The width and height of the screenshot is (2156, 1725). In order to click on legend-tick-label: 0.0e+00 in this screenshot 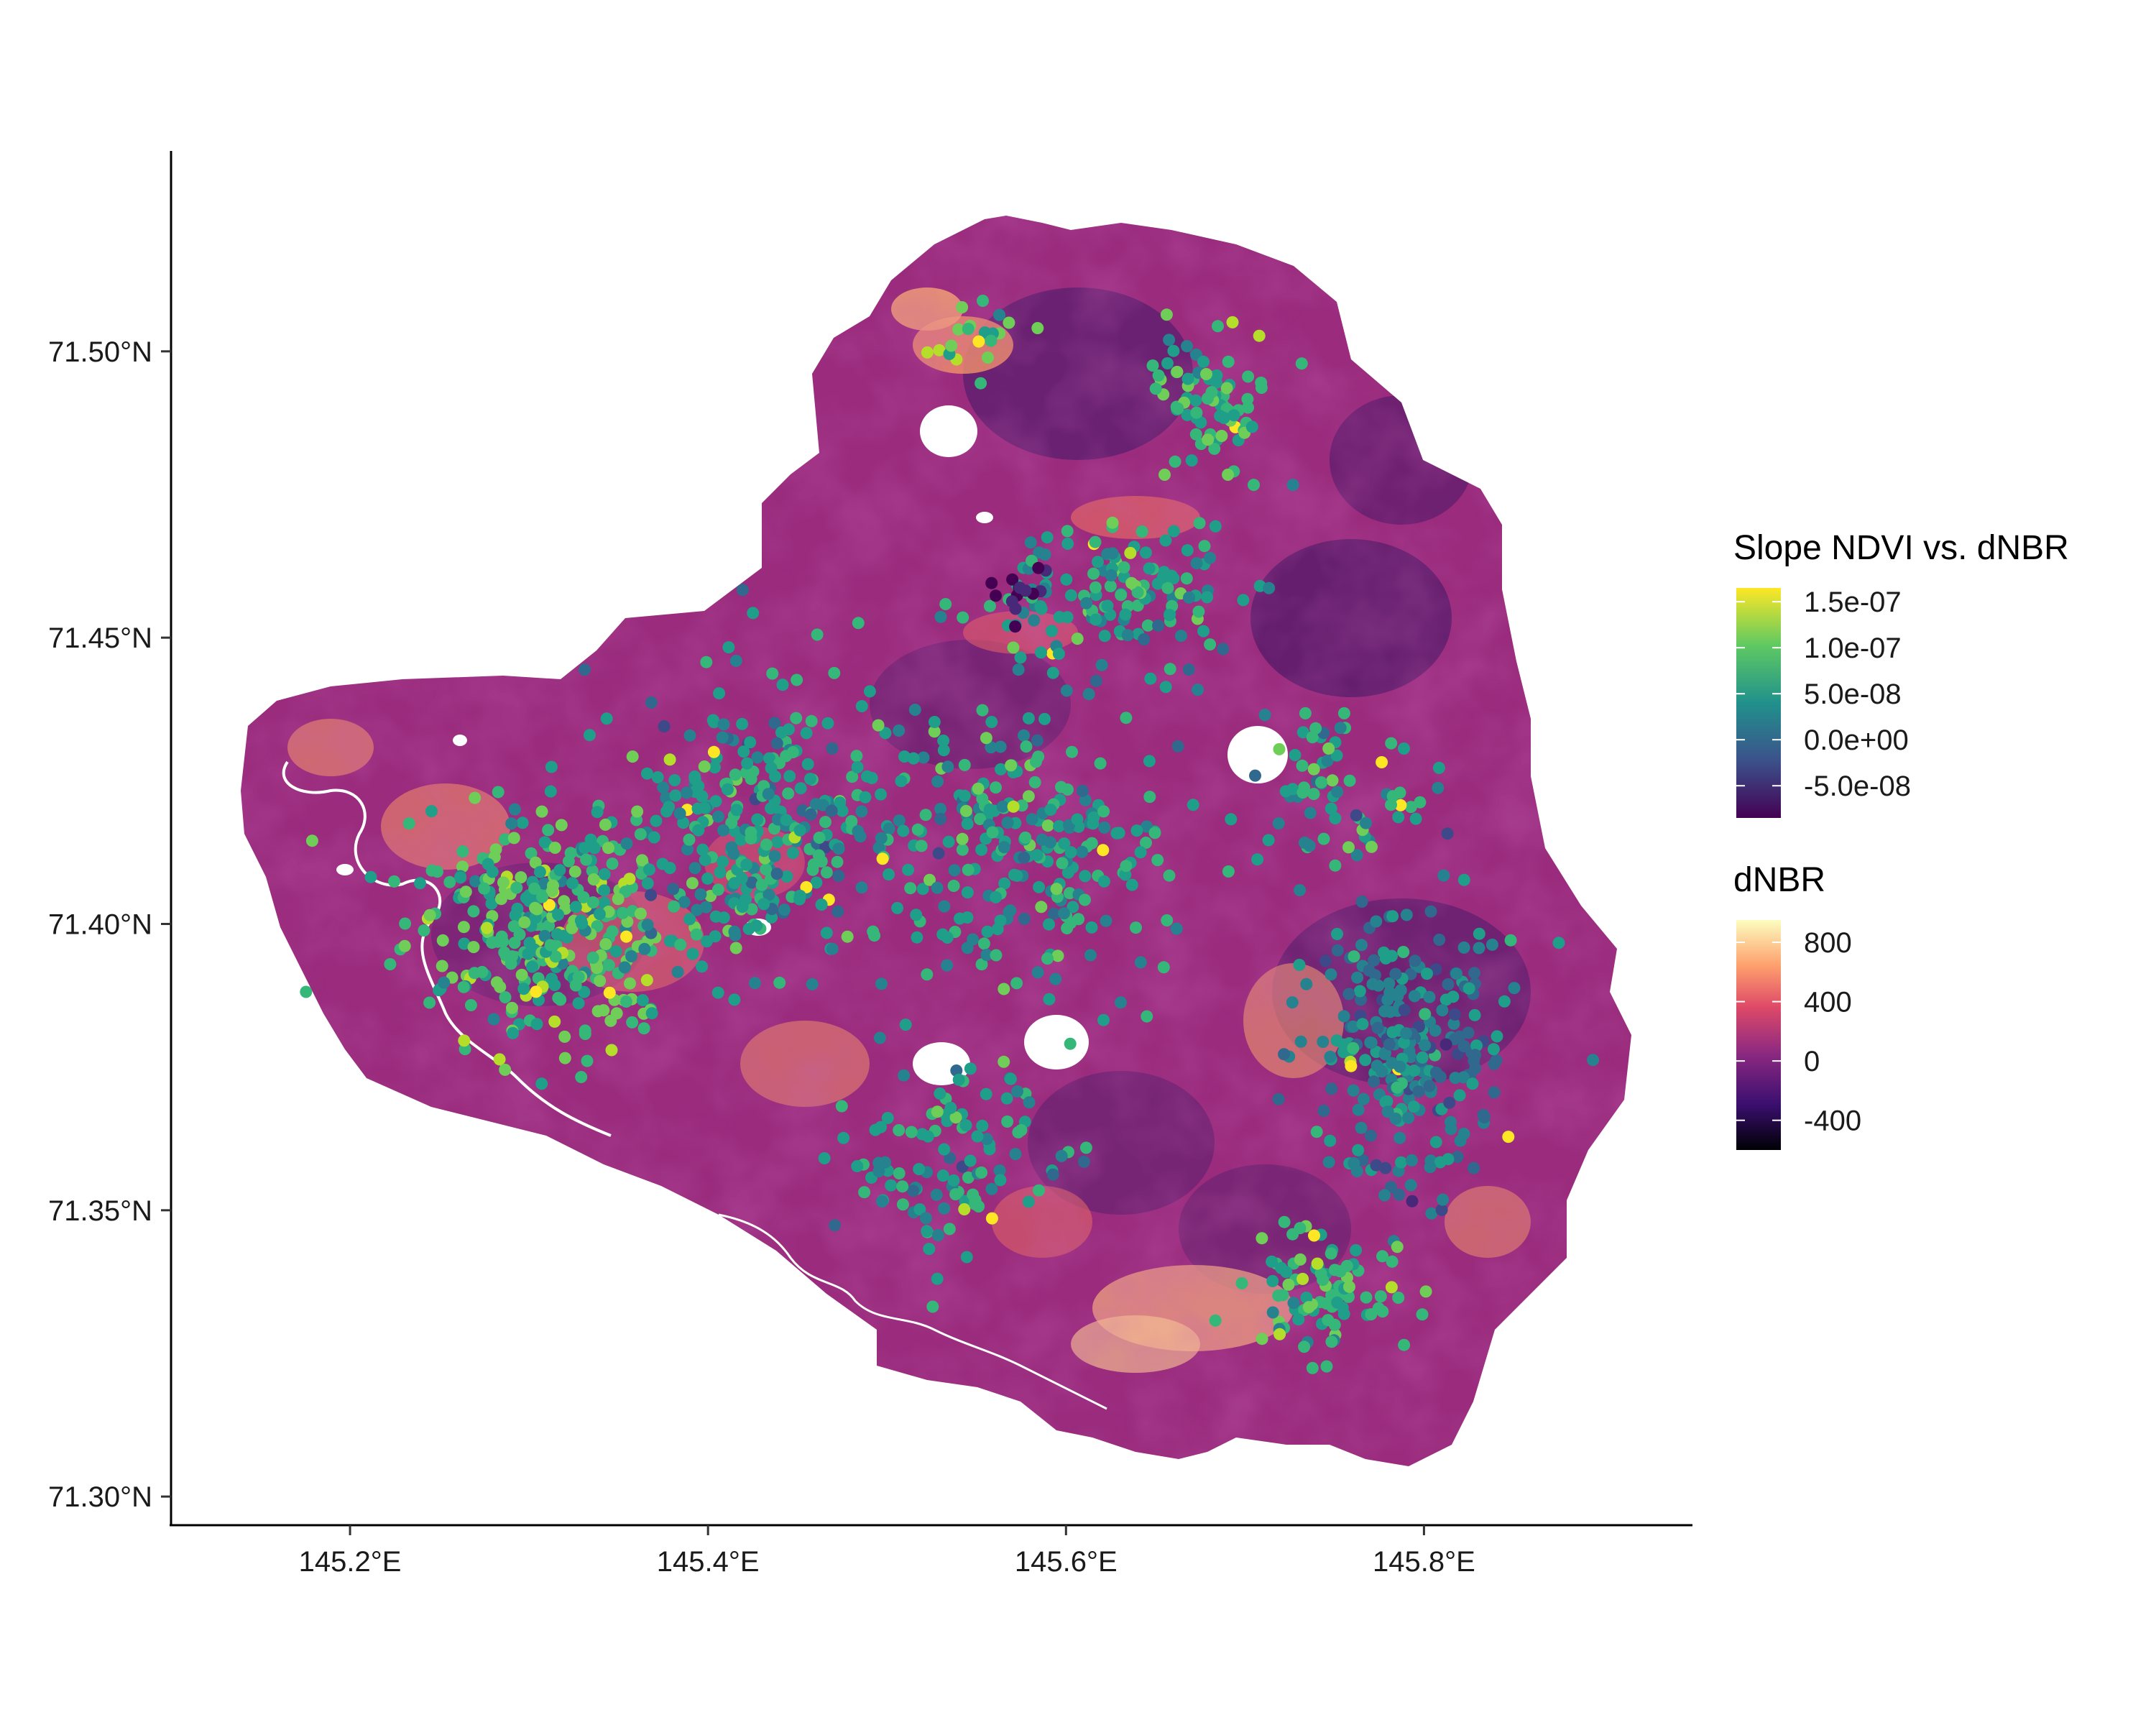, I will do `click(1857, 740)`.